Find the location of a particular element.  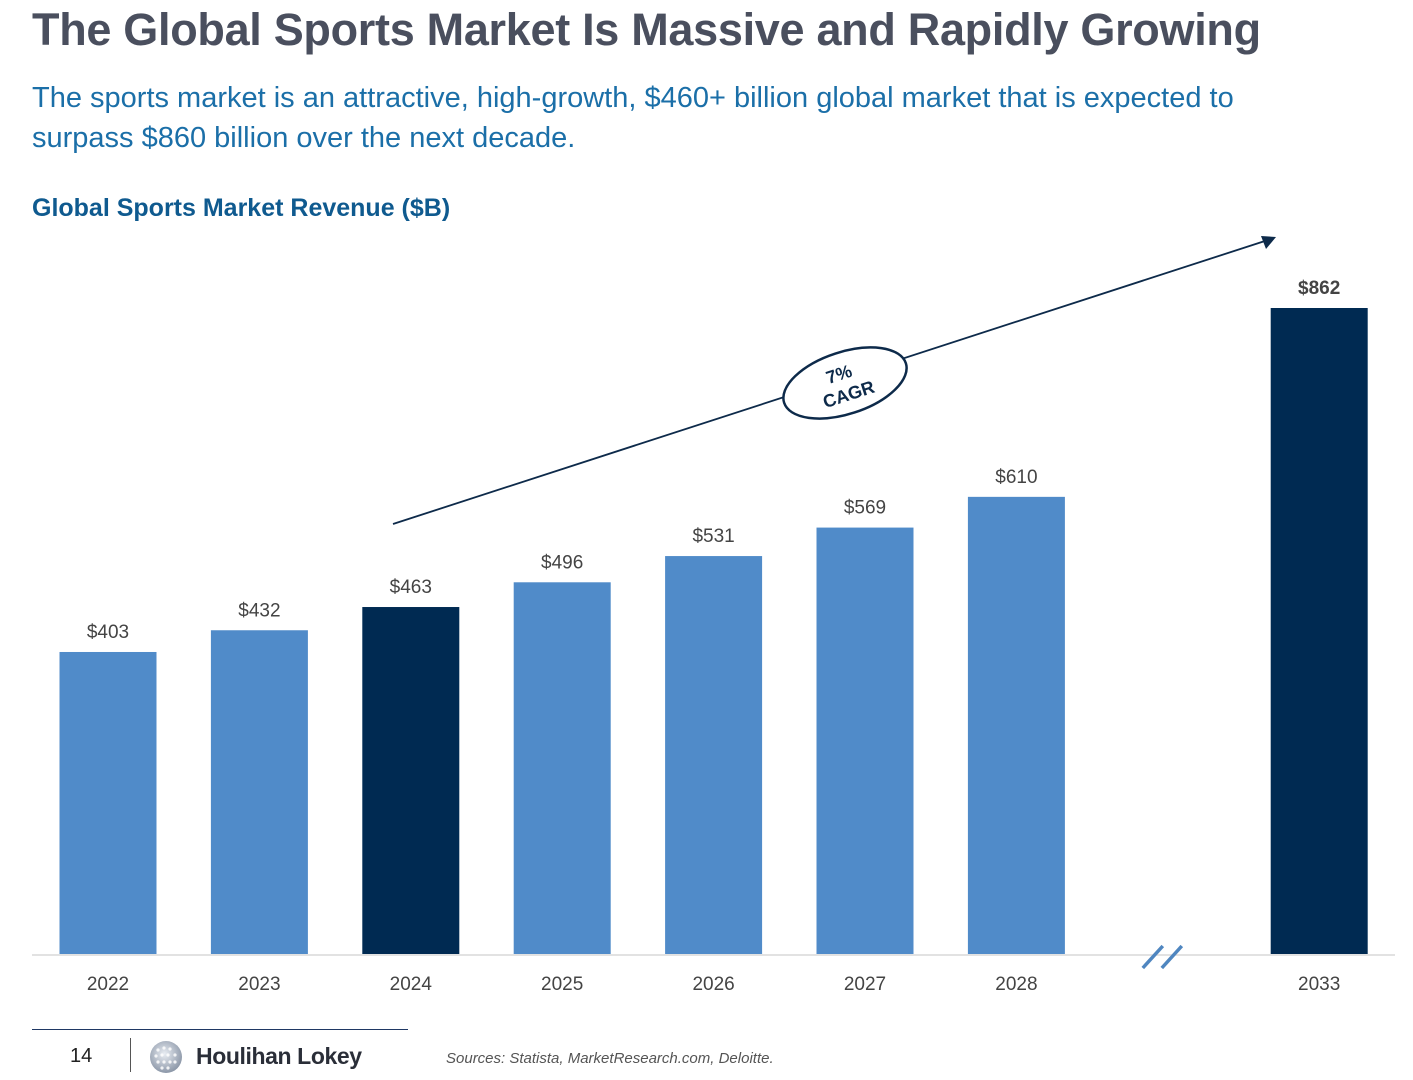

bar-2026 is located at coordinates (714, 755).